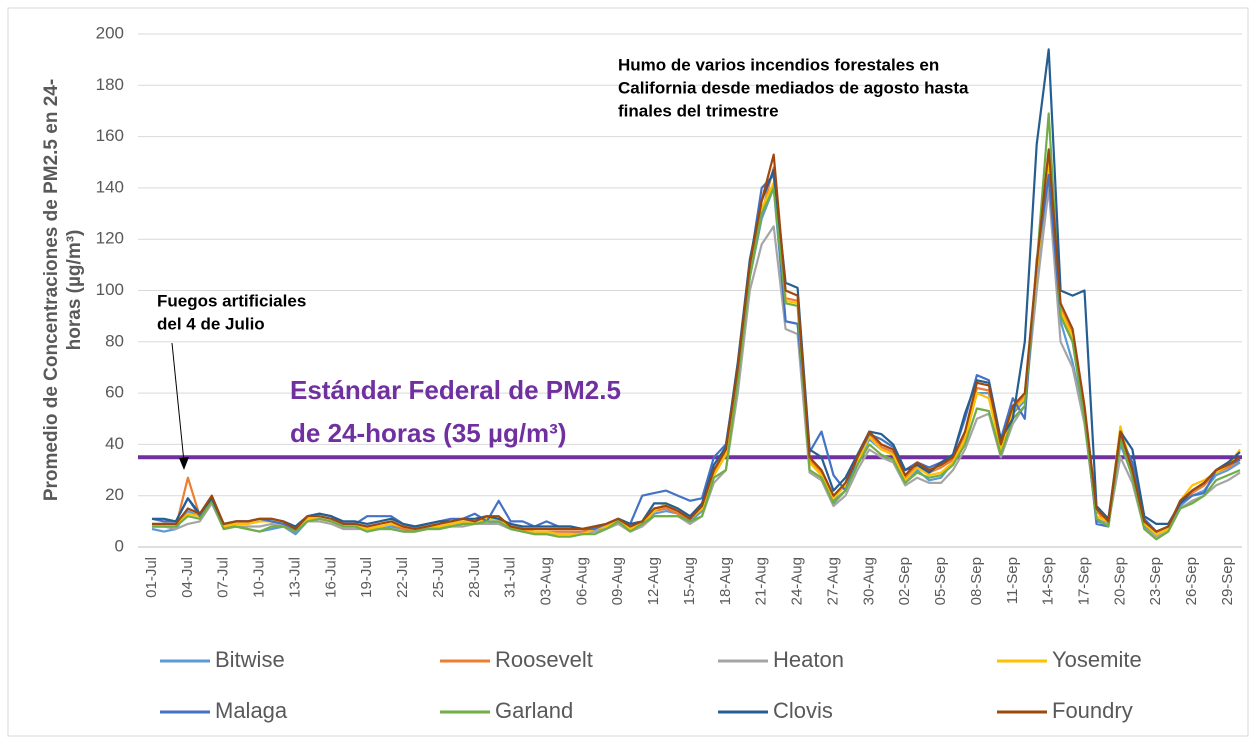 This screenshot has width=1257, height=741. What do you see at coordinates (778, 64) in the screenshot?
I see `annotation: Humo de varios incendios forestales en` at bounding box center [778, 64].